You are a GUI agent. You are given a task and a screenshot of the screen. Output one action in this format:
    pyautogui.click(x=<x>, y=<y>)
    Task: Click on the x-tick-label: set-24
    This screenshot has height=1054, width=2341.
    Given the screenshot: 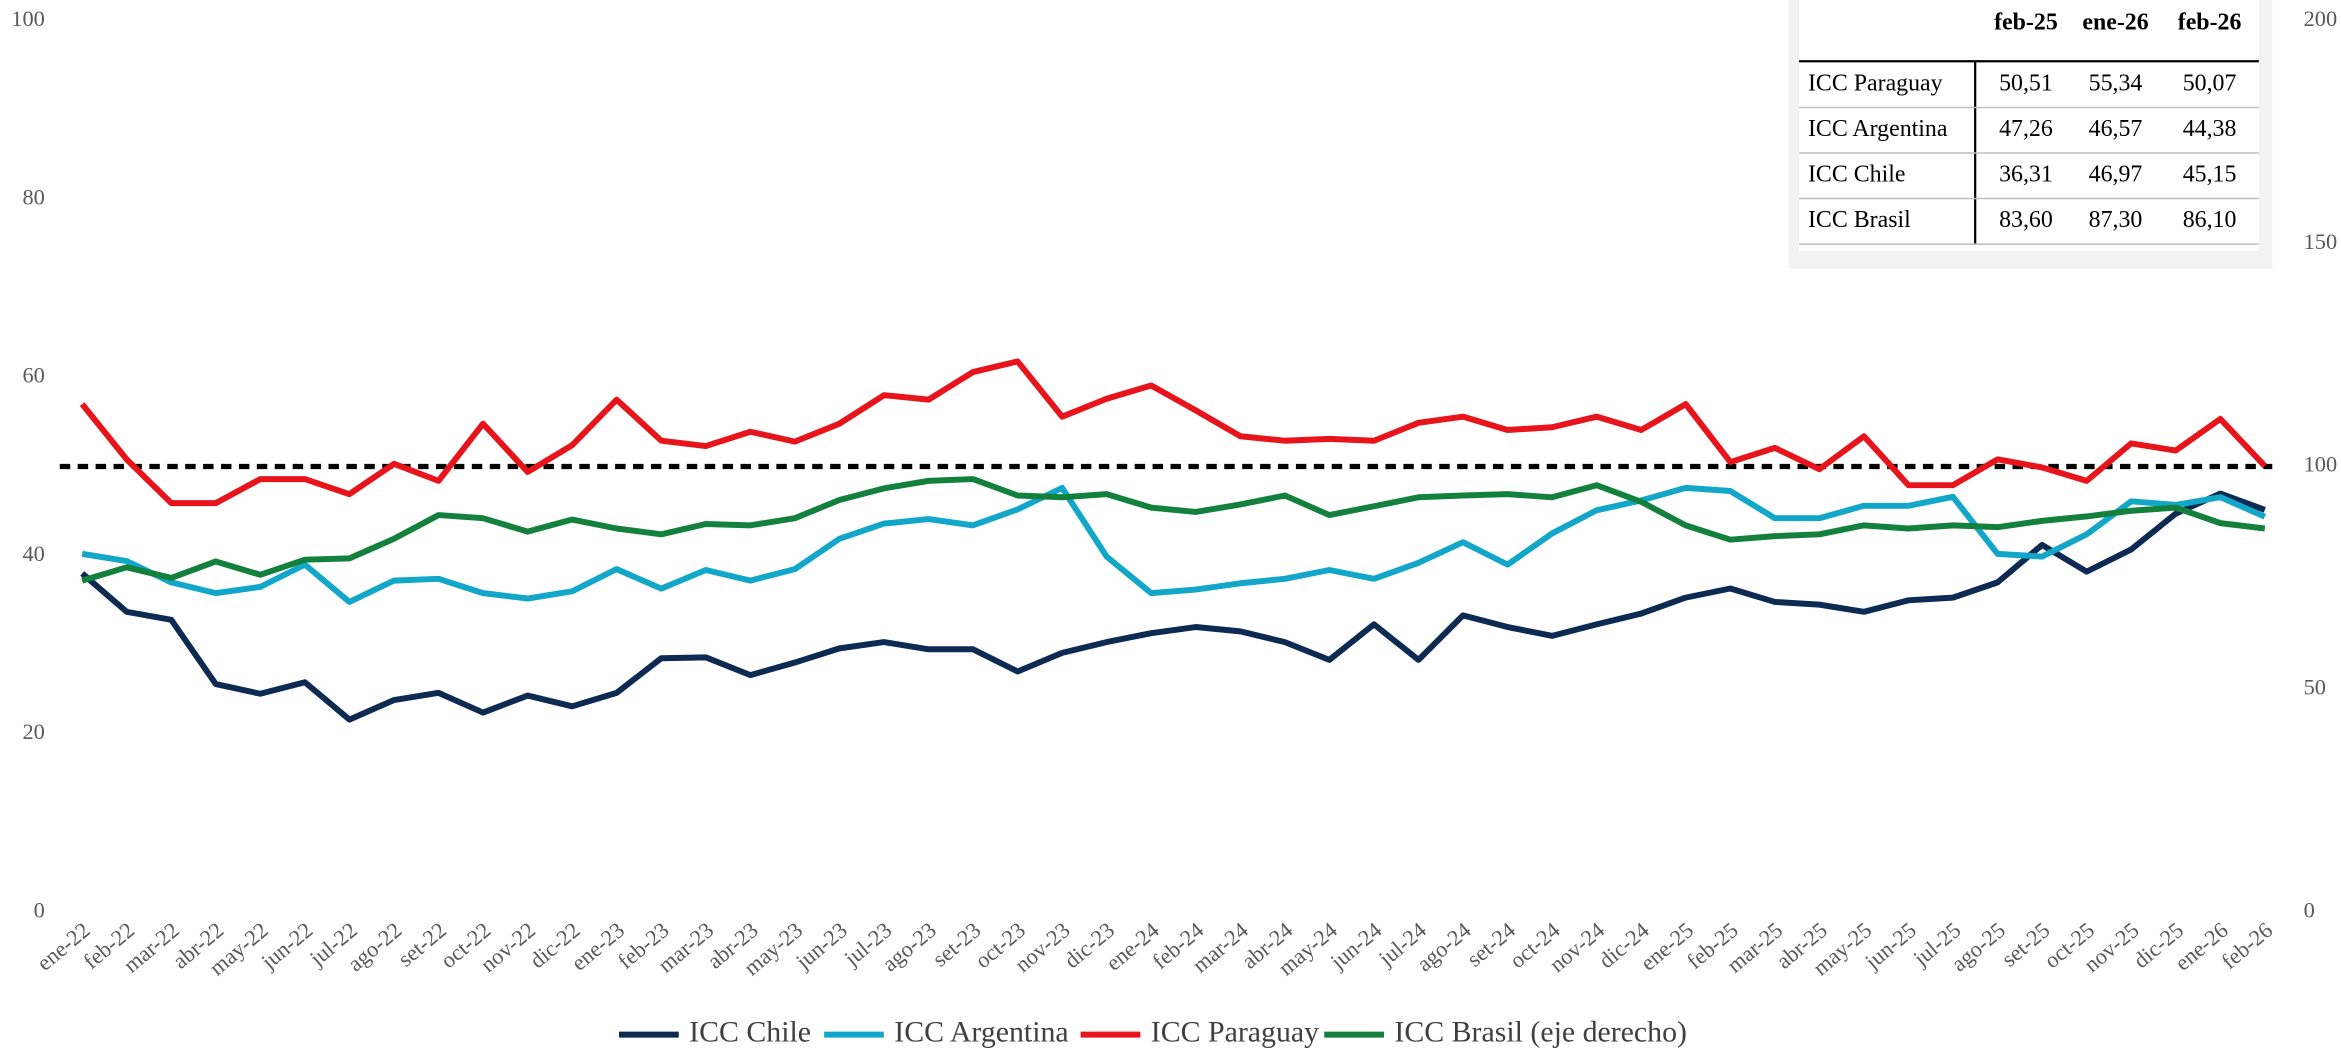 What is the action you would take?
    pyautogui.click(x=1491, y=944)
    